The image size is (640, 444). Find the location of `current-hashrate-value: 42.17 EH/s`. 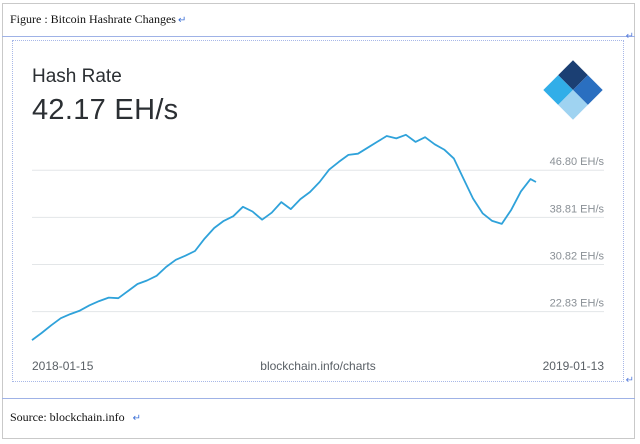

current-hashrate-value: 42.17 EH/s is located at coordinates (105, 110).